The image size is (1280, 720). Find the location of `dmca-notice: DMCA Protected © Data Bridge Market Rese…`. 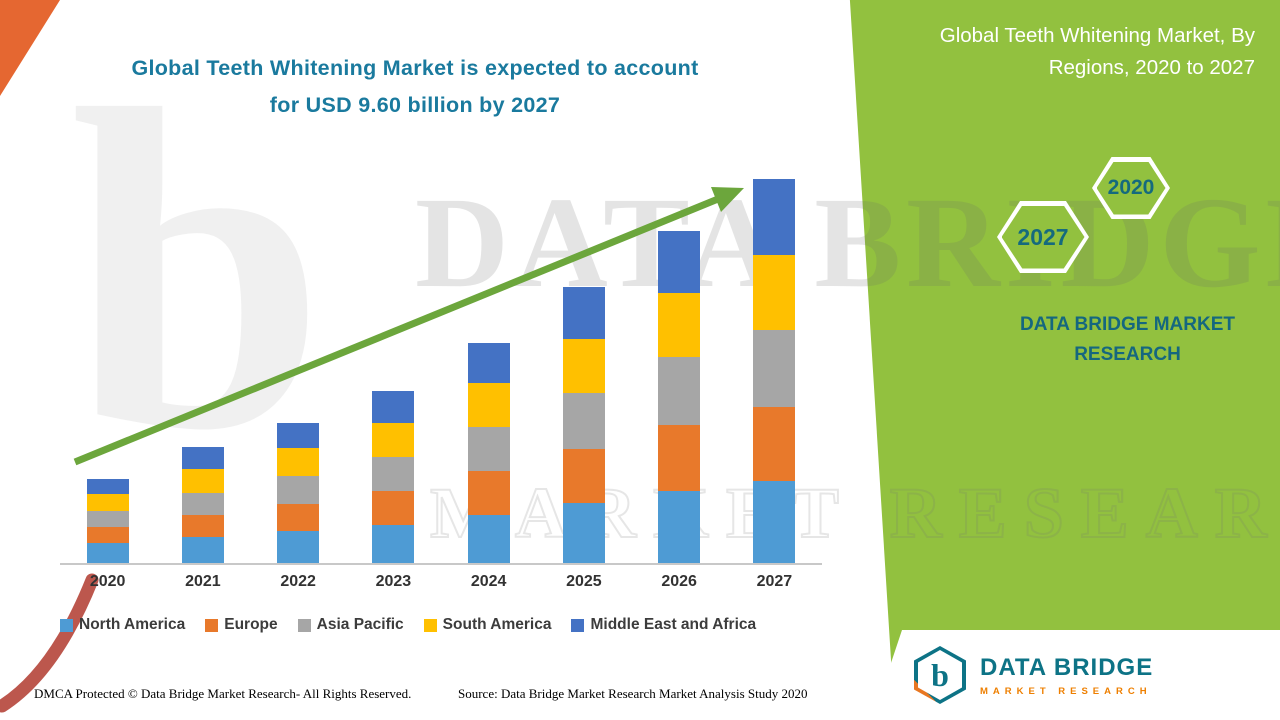

dmca-notice: DMCA Protected © Data Bridge Market Rese… is located at coordinates (223, 693).